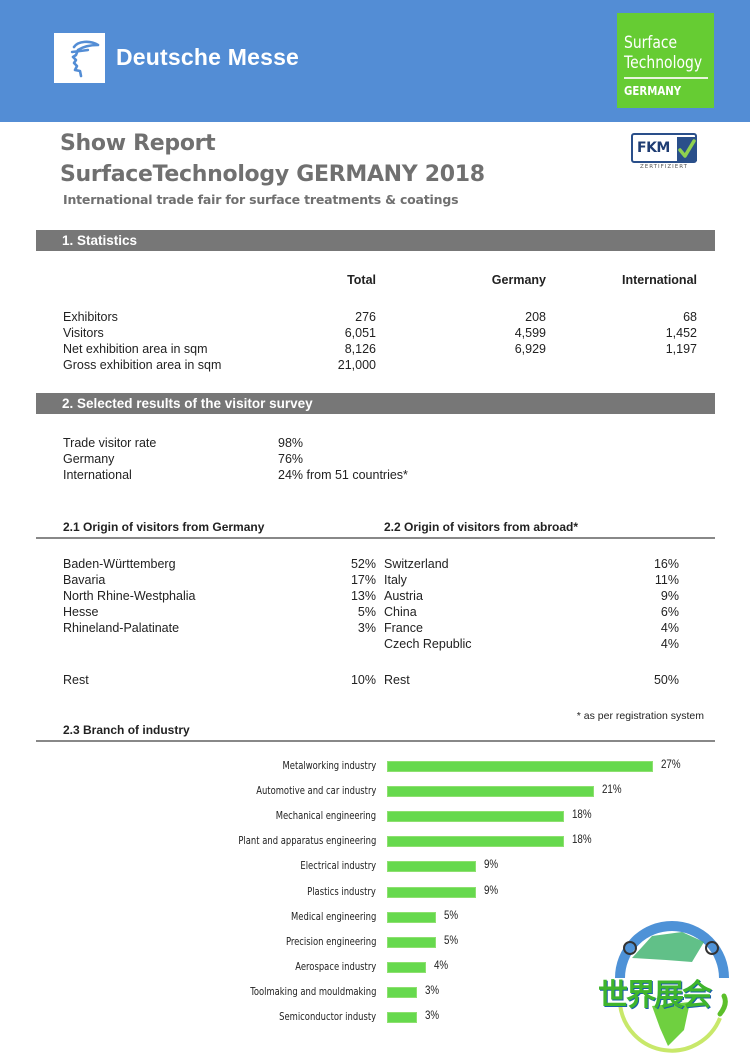 This screenshot has width=750, height=1060. I want to click on fkm-badge-frame: FKM, so click(664, 148).